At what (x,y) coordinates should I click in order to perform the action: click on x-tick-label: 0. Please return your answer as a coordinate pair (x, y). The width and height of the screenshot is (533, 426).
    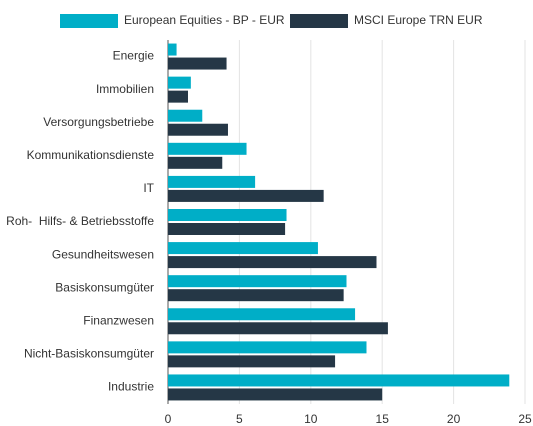
    Looking at the image, I should click on (168, 419).